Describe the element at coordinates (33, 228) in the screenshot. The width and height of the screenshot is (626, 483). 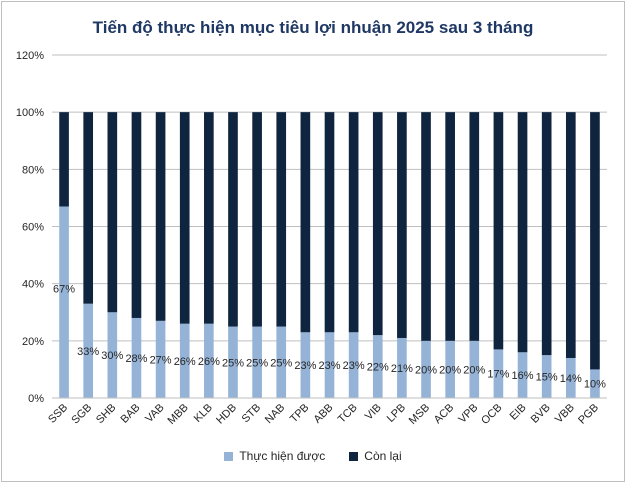
I see `y-tick-label: 60%` at that location.